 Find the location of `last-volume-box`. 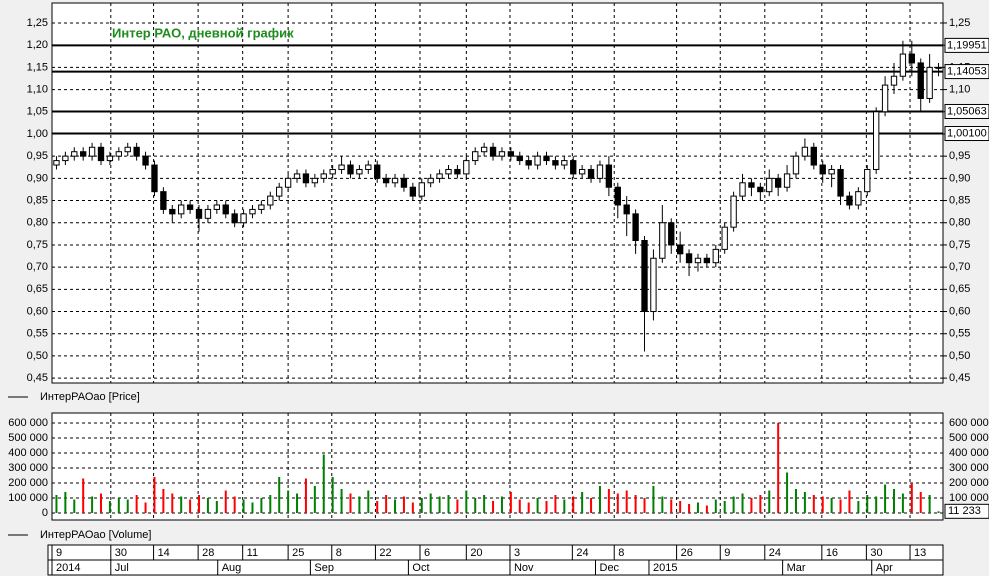

last-volume-box is located at coordinates (966, 511).